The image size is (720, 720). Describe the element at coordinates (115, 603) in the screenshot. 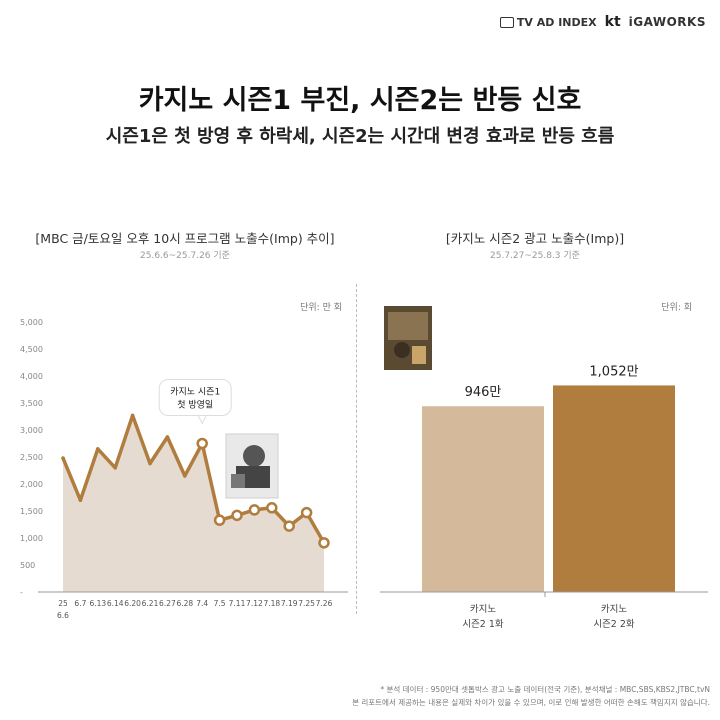

I see `x-tick-label: 6.14` at that location.